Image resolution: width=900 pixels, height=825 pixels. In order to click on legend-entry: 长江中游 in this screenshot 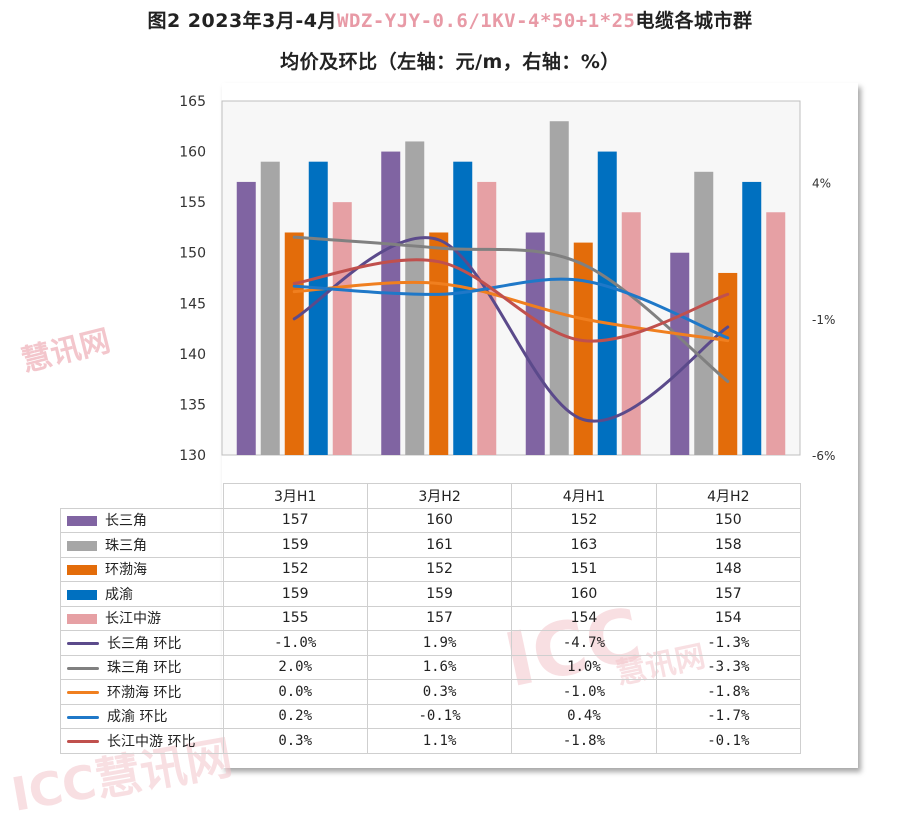, I will do `click(142, 618)`.